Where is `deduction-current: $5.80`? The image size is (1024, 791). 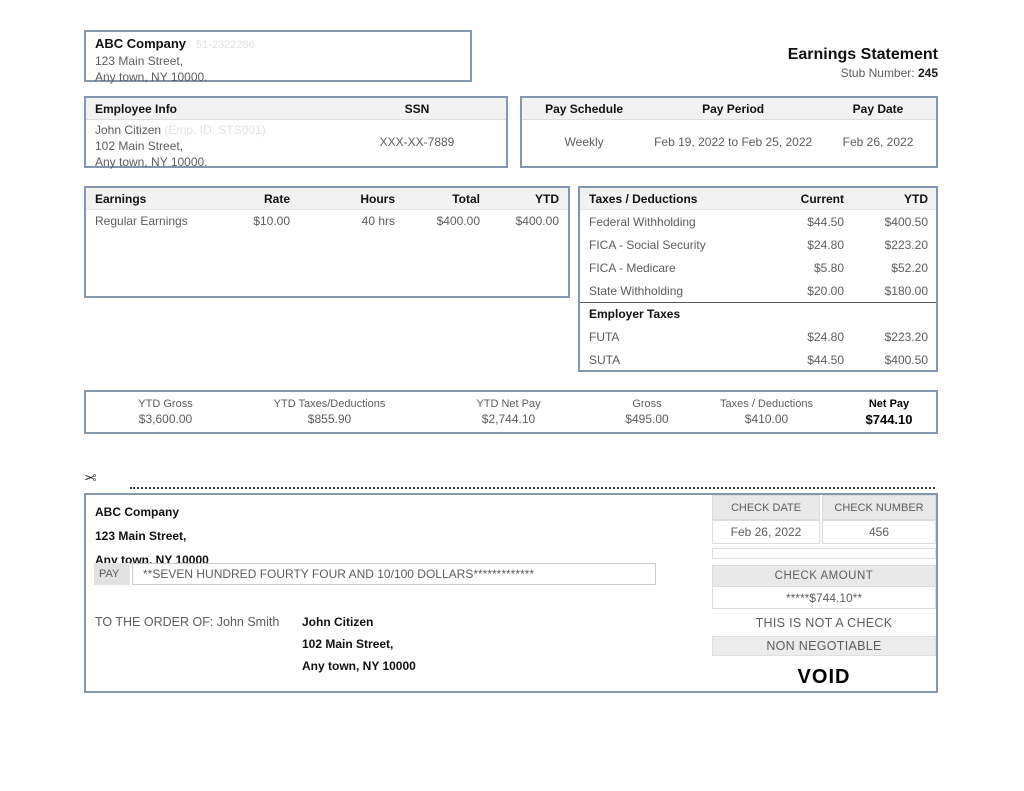 deduction-current: $5.80 is located at coordinates (828, 267).